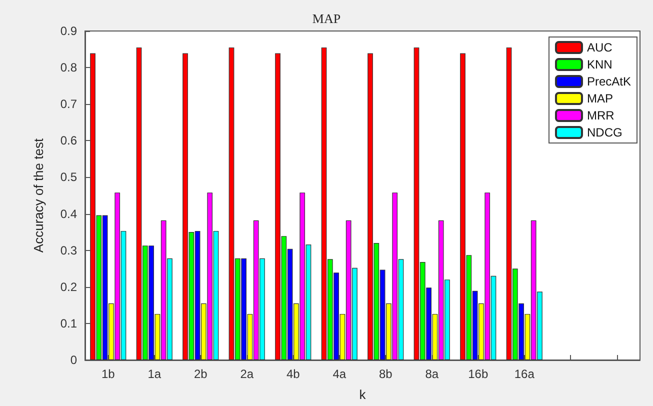 This screenshot has height=406, width=653. What do you see at coordinates (599, 47) in the screenshot?
I see `legend-label: AUC` at bounding box center [599, 47].